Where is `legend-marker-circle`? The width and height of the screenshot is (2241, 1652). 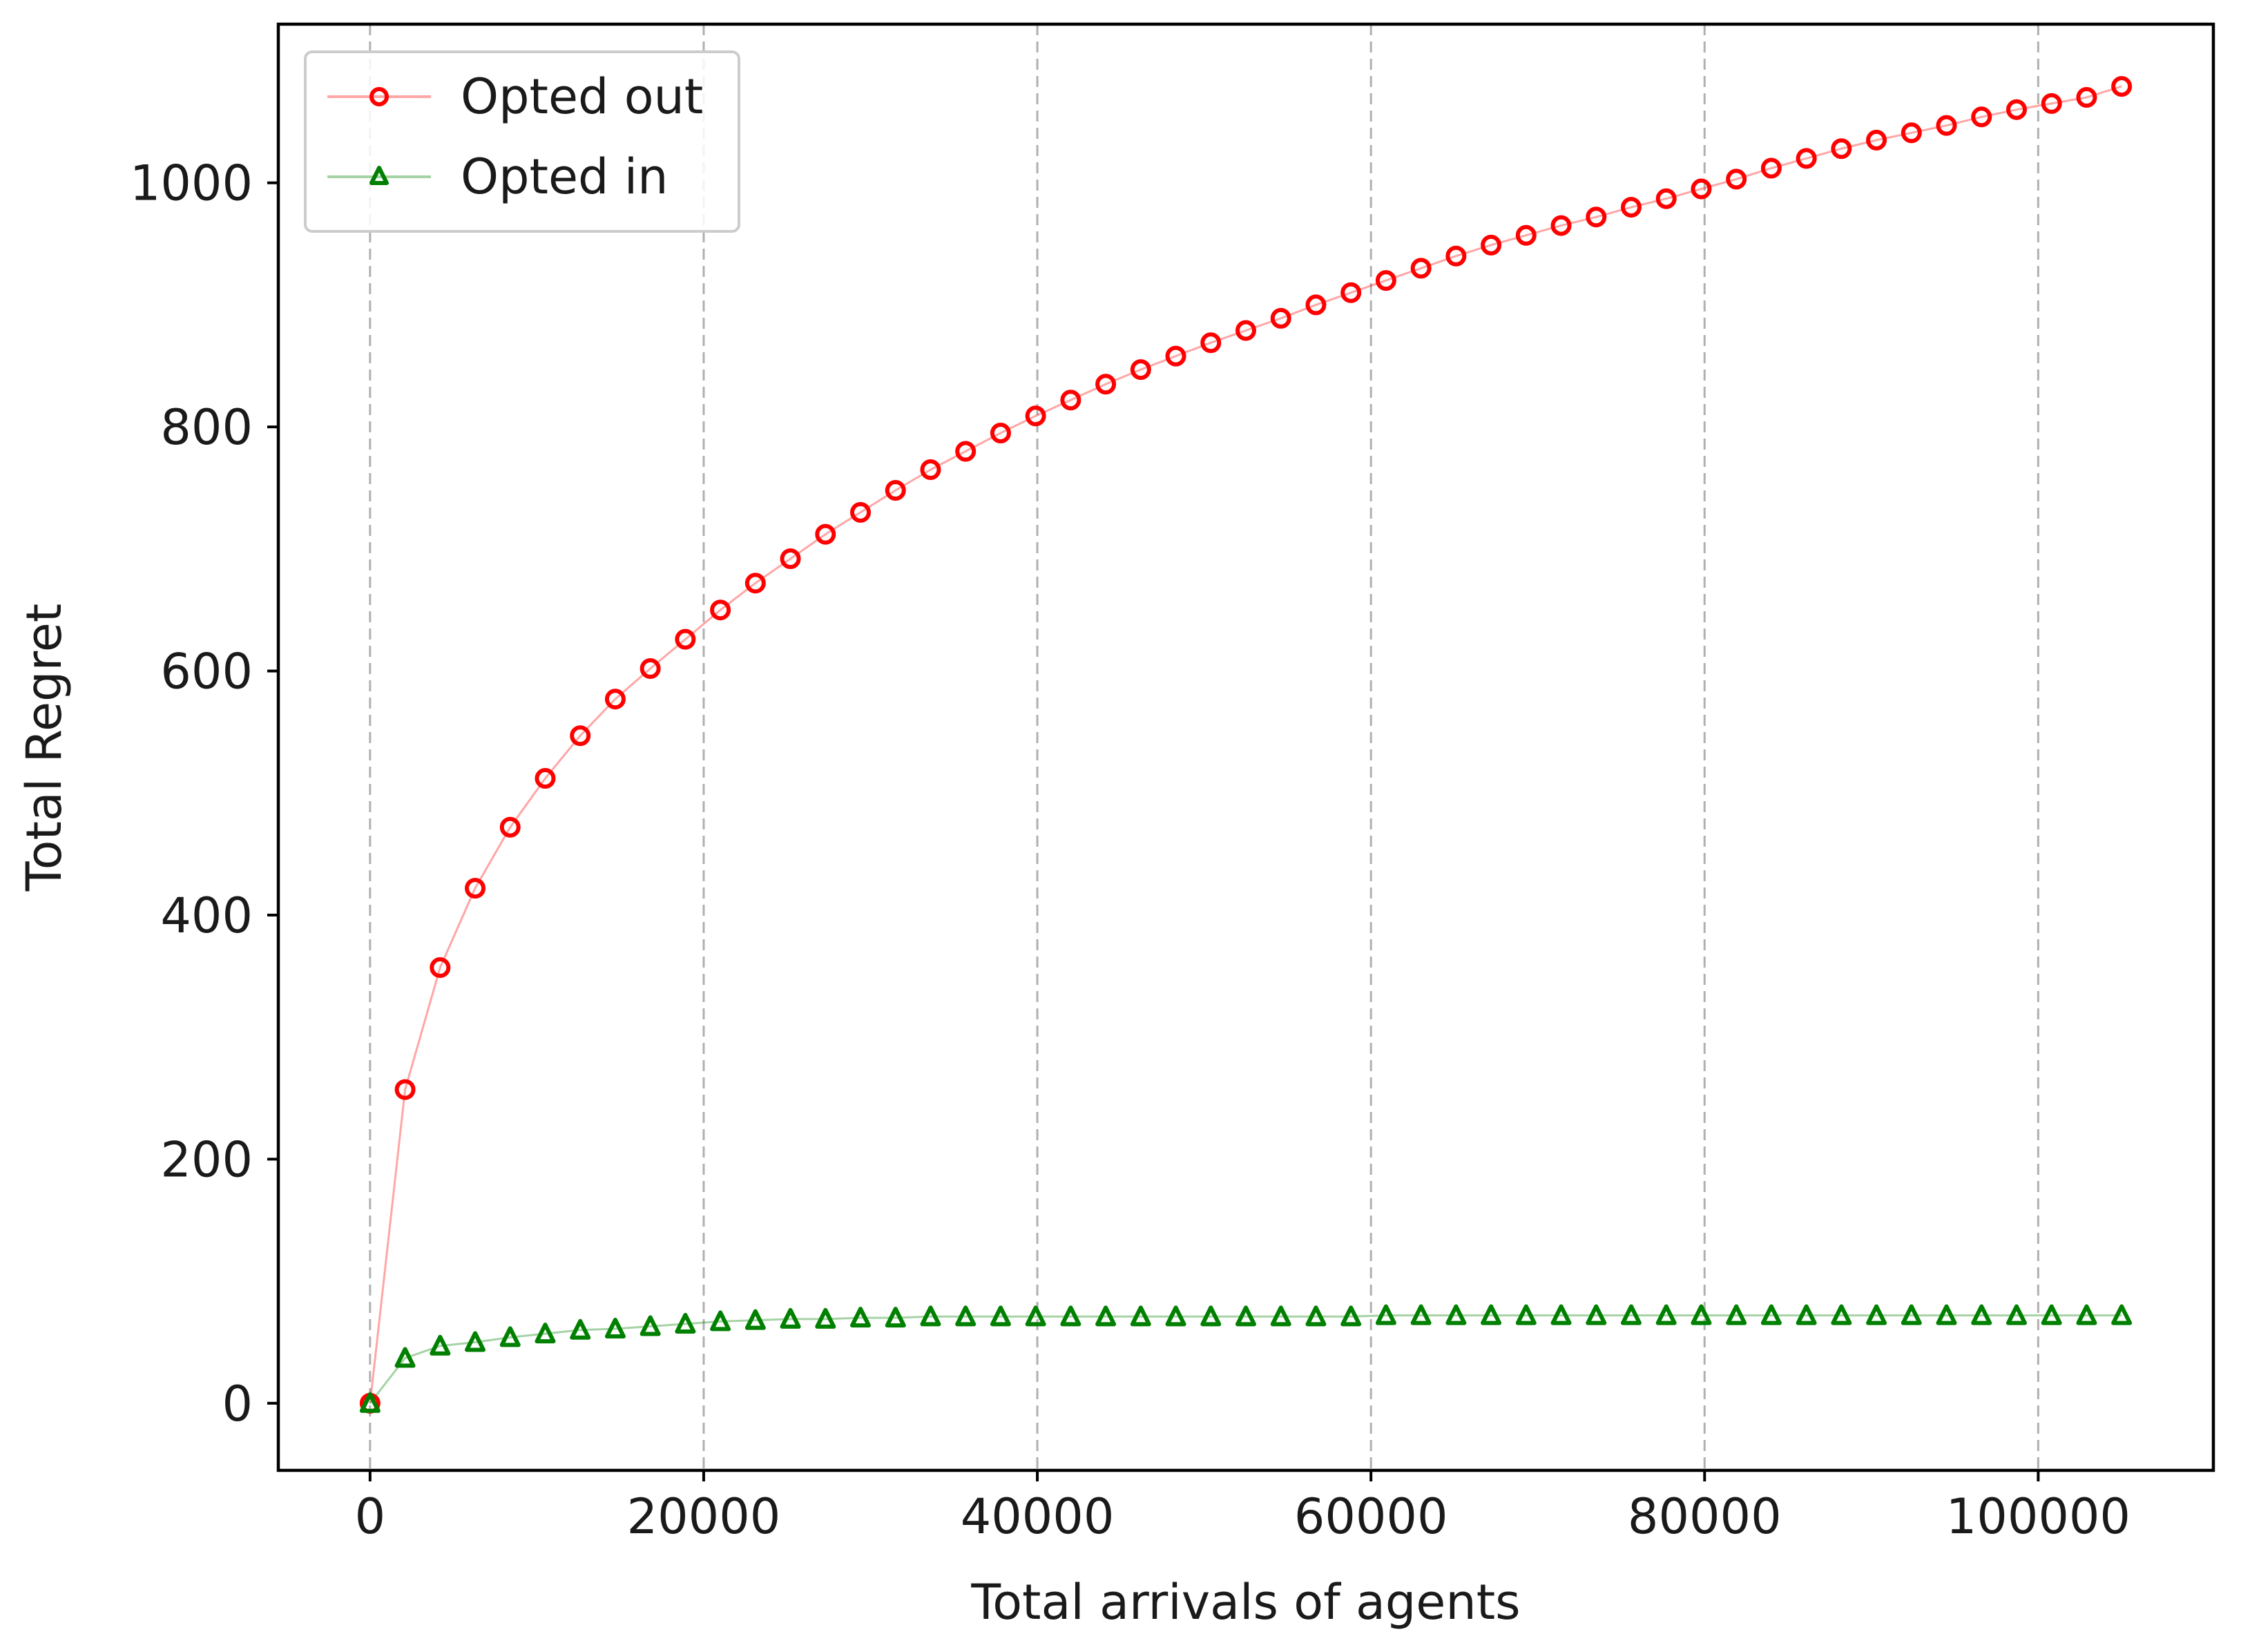
legend-marker-circle is located at coordinates (379, 96).